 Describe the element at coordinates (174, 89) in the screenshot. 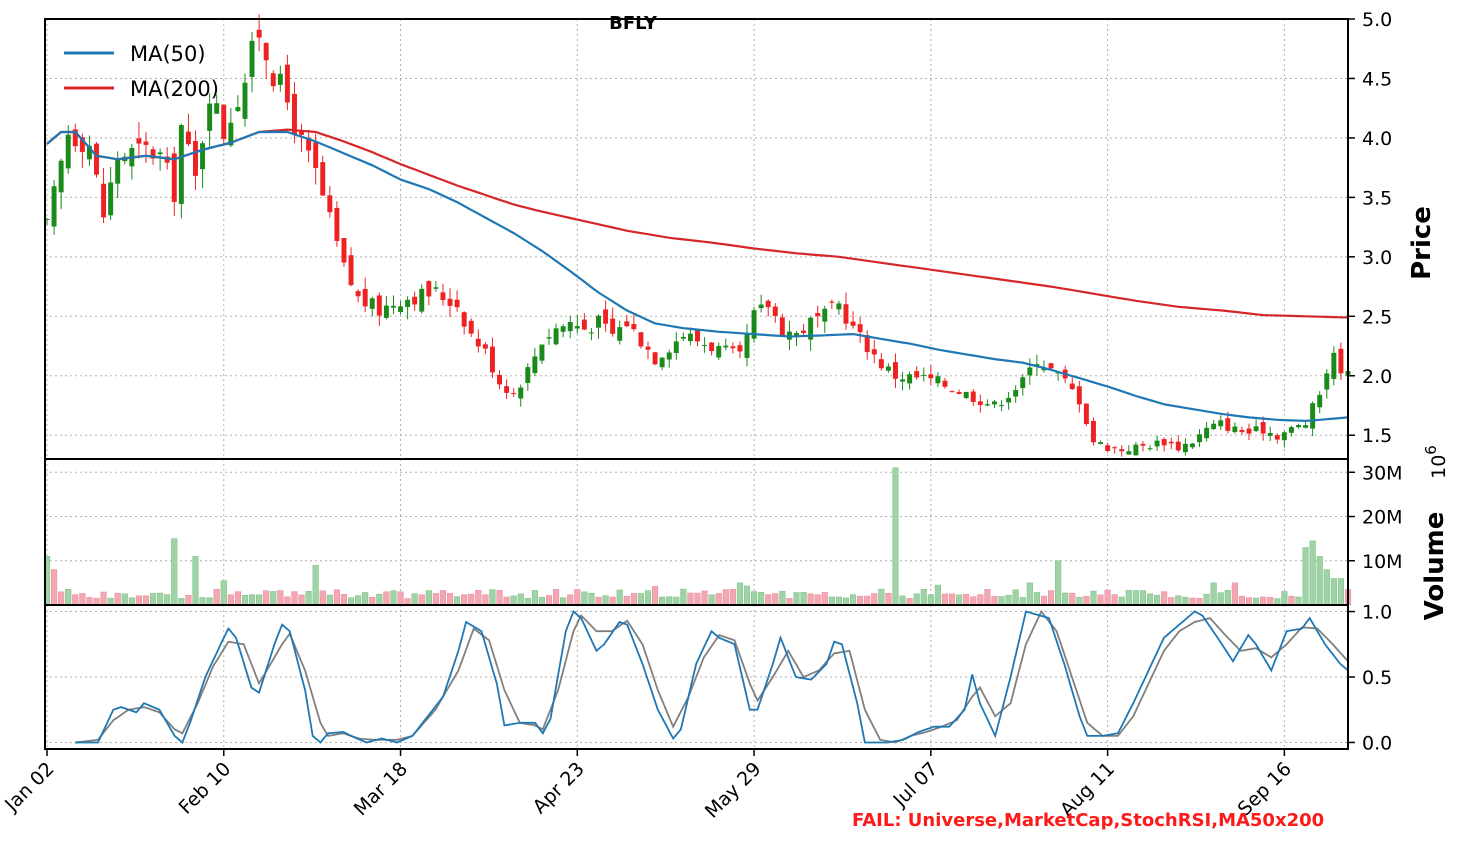

I see `legend-ma200-label: MA(200)` at that location.